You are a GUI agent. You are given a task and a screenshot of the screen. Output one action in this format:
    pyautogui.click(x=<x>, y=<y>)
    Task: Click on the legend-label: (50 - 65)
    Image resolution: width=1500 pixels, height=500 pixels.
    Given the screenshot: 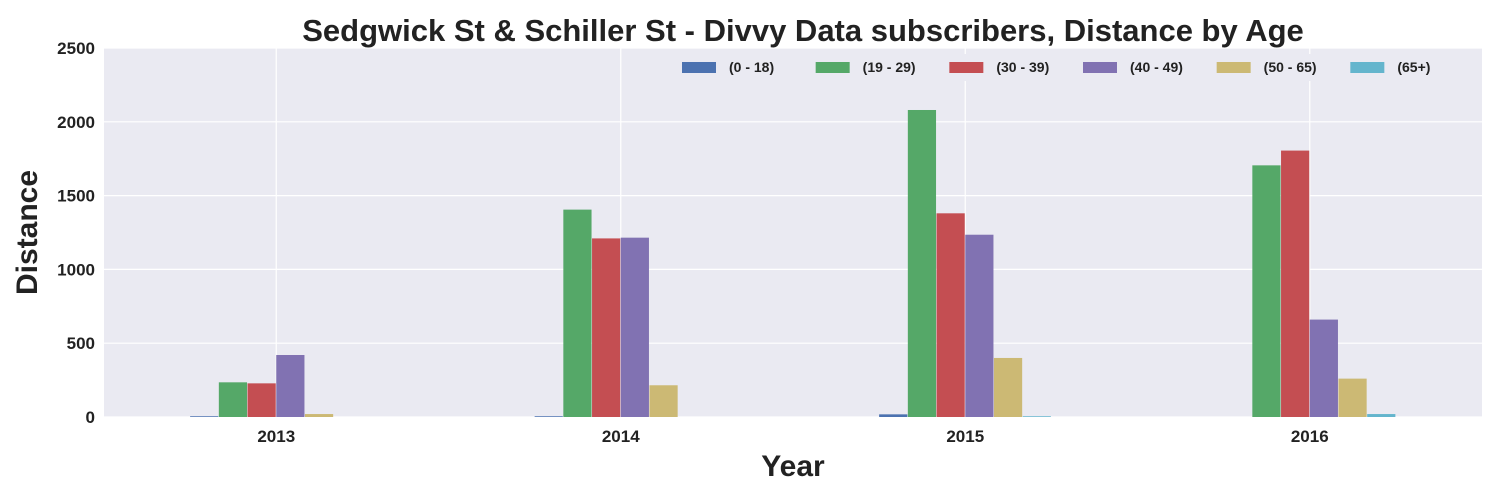 What is the action you would take?
    pyautogui.click(x=1290, y=67)
    